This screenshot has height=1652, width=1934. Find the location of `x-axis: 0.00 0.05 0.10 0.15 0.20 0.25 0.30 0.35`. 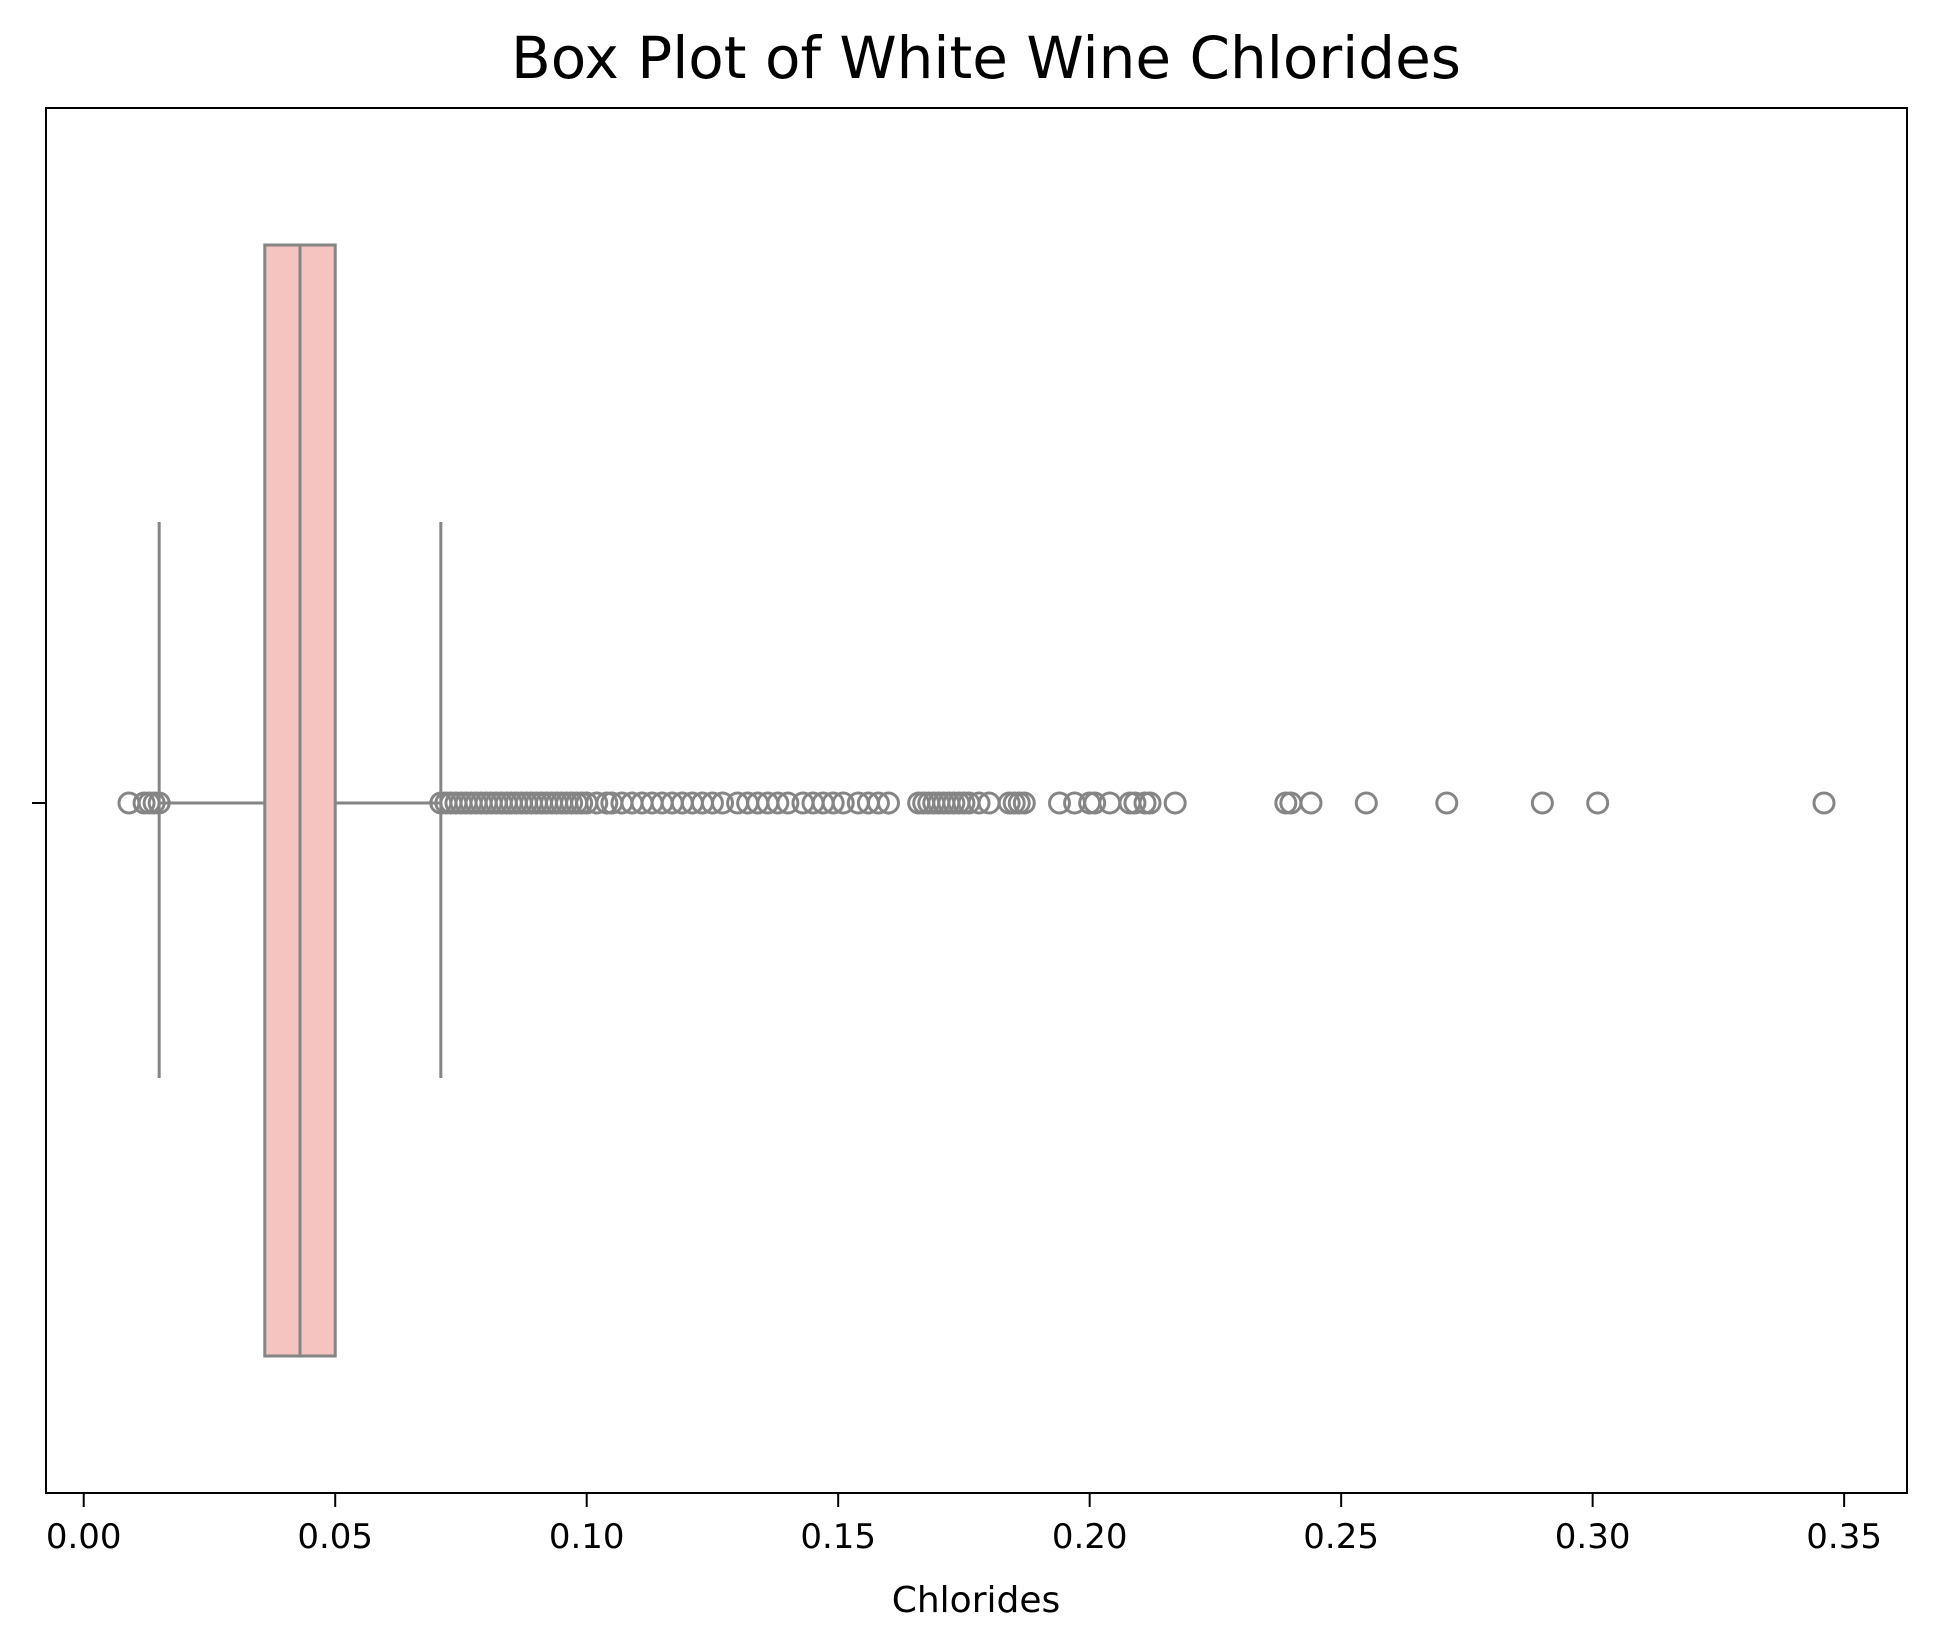

x-axis: 0.00 0.05 0.10 0.15 0.20 0.25 0.30 0.35 is located at coordinates (964, 1525).